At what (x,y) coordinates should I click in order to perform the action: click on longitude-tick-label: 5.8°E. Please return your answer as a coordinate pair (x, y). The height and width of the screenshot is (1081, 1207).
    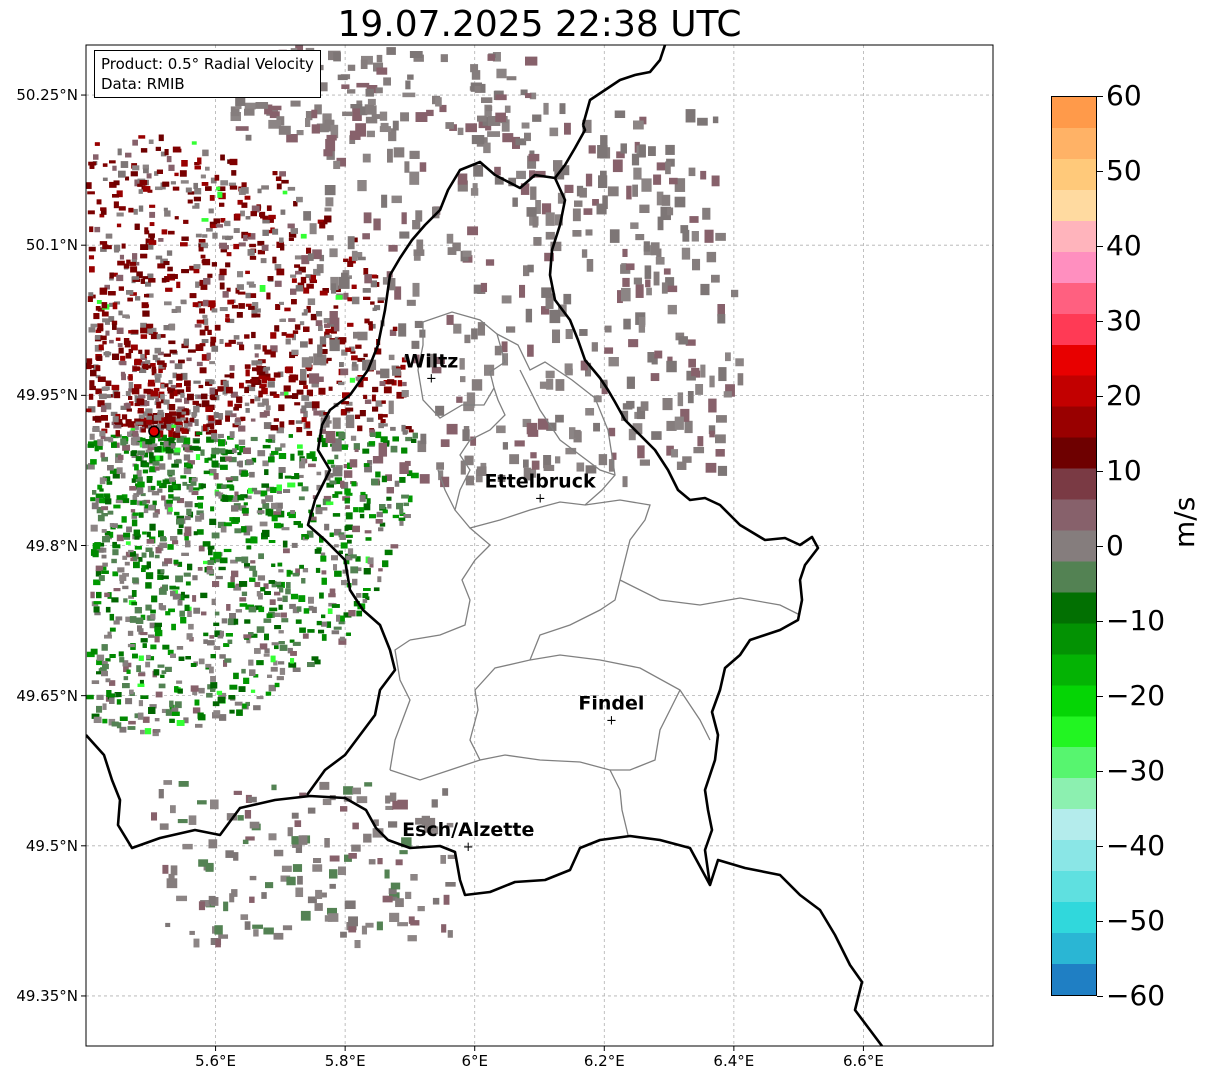
    Looking at the image, I should click on (345, 1061).